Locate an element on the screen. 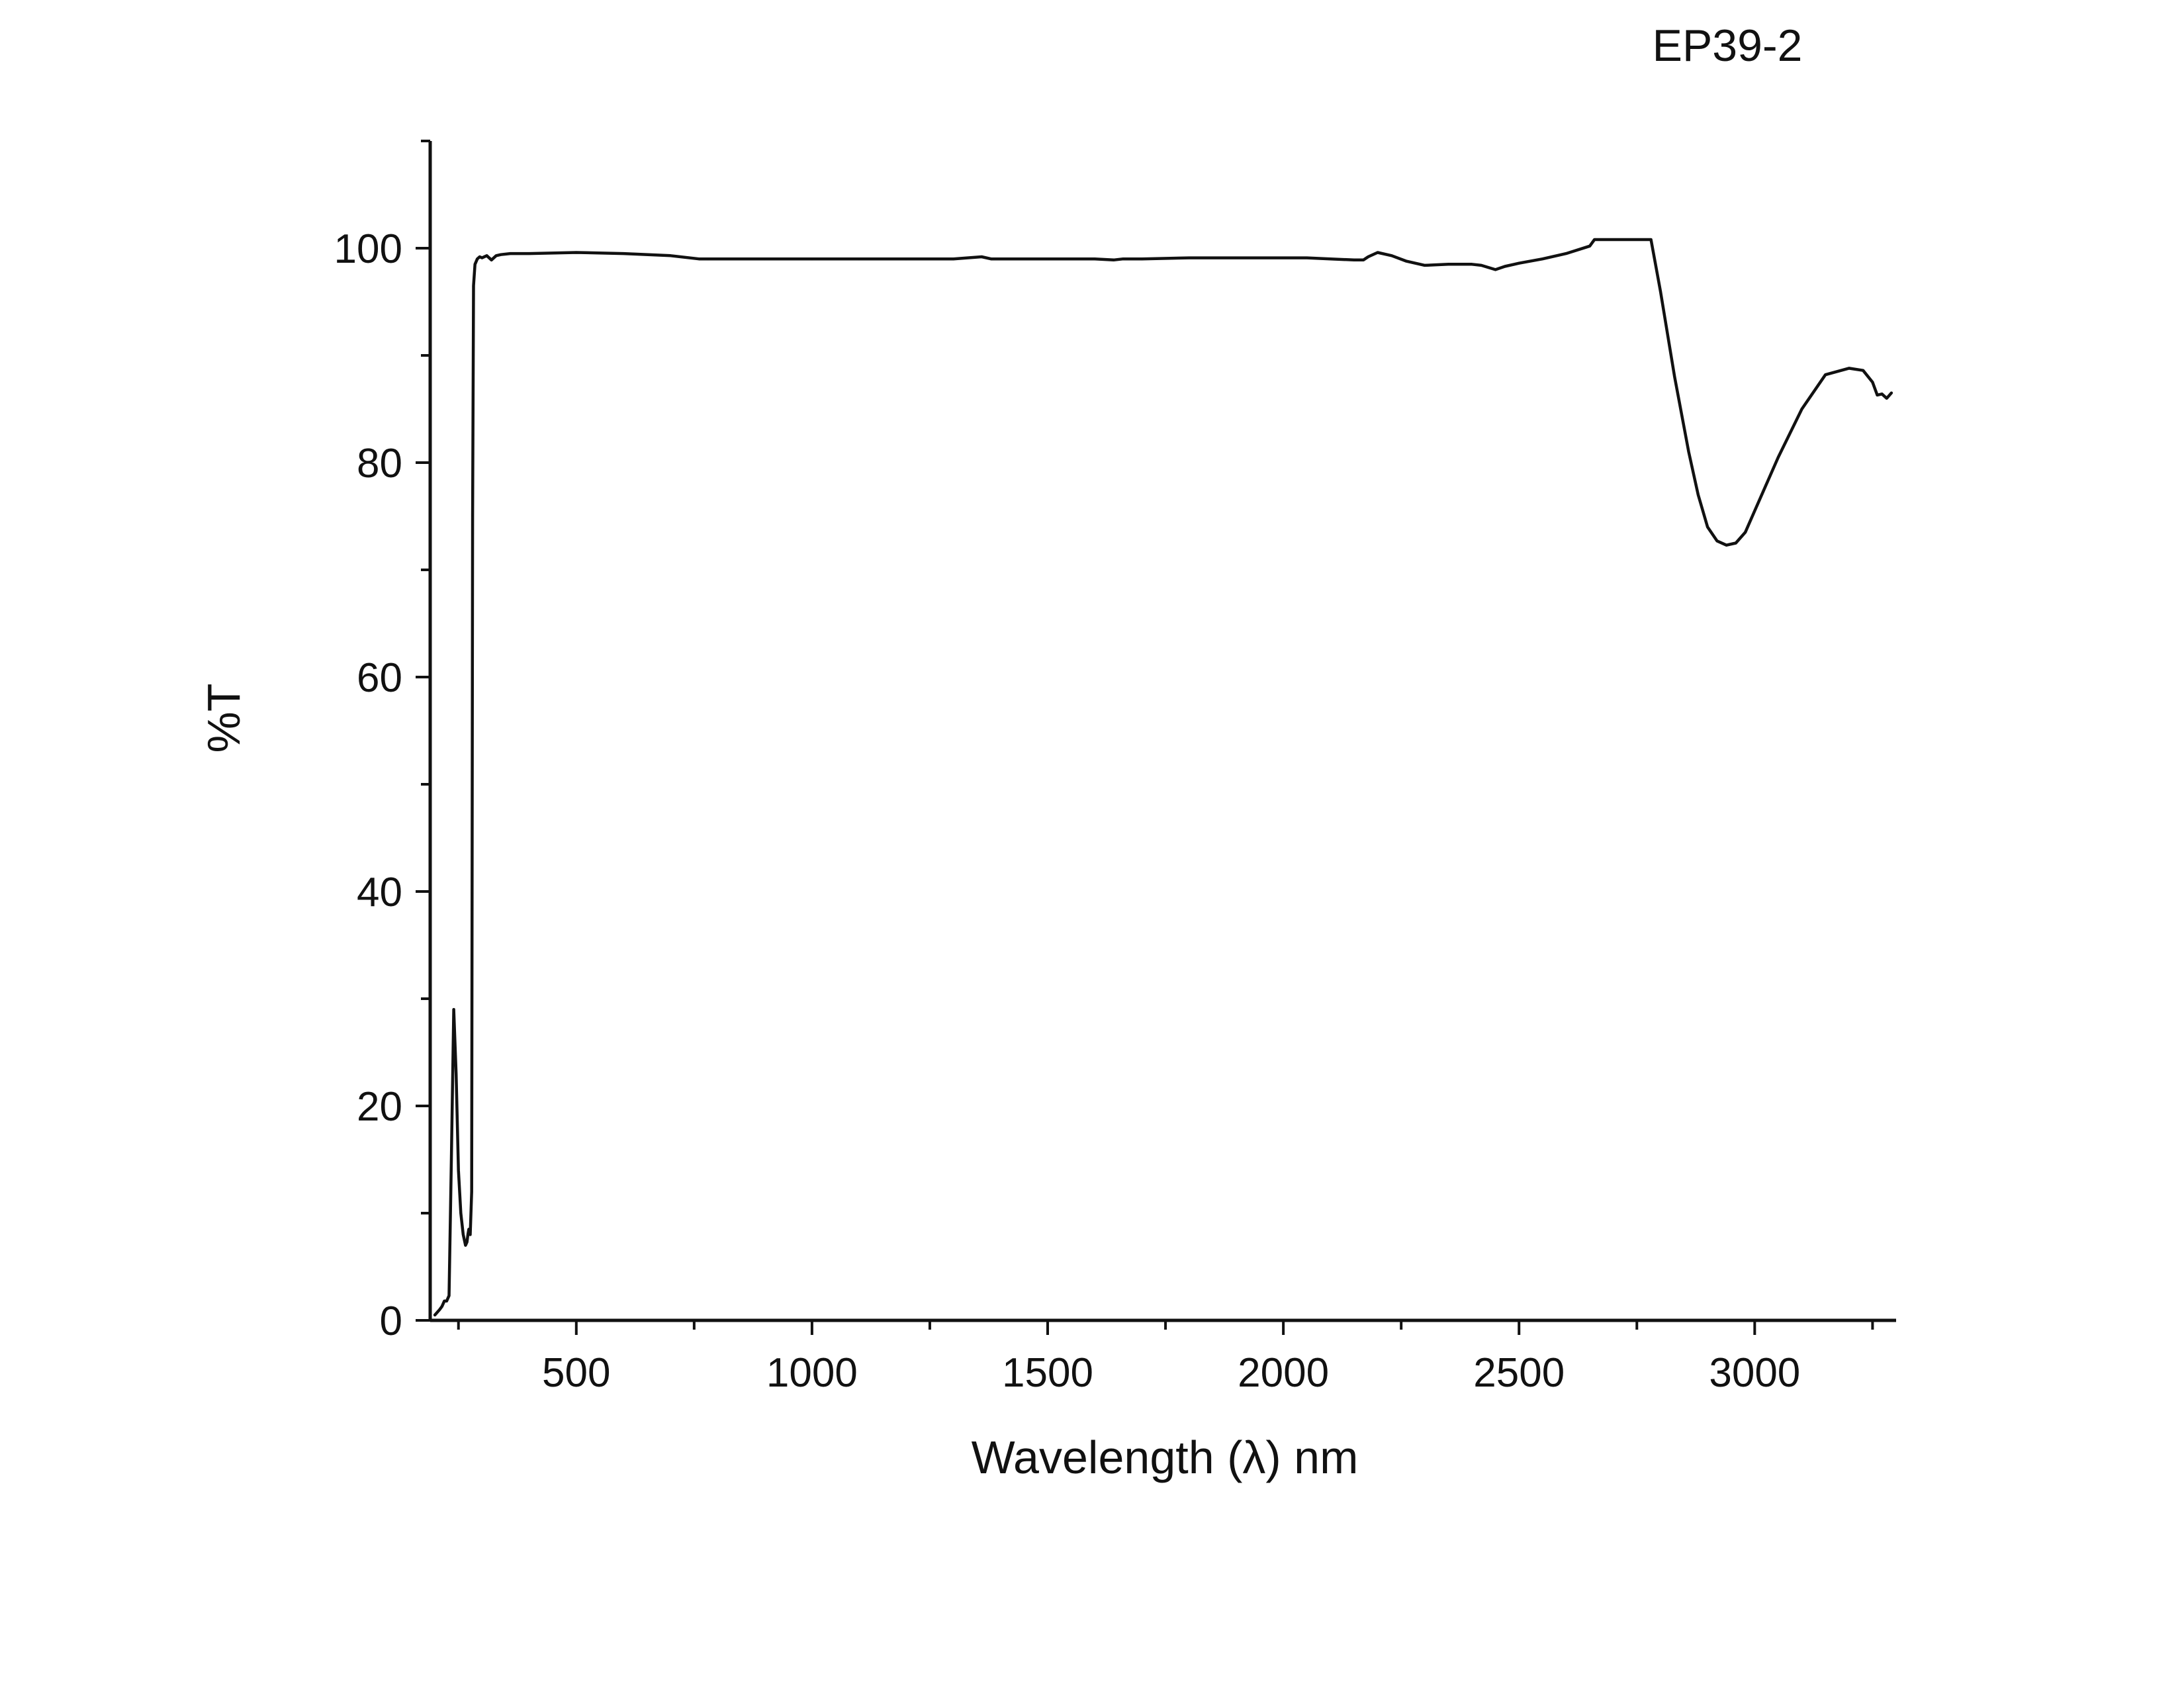 The height and width of the screenshot is (1691, 2184). x-tick-label: 3000 is located at coordinates (1755, 1373).